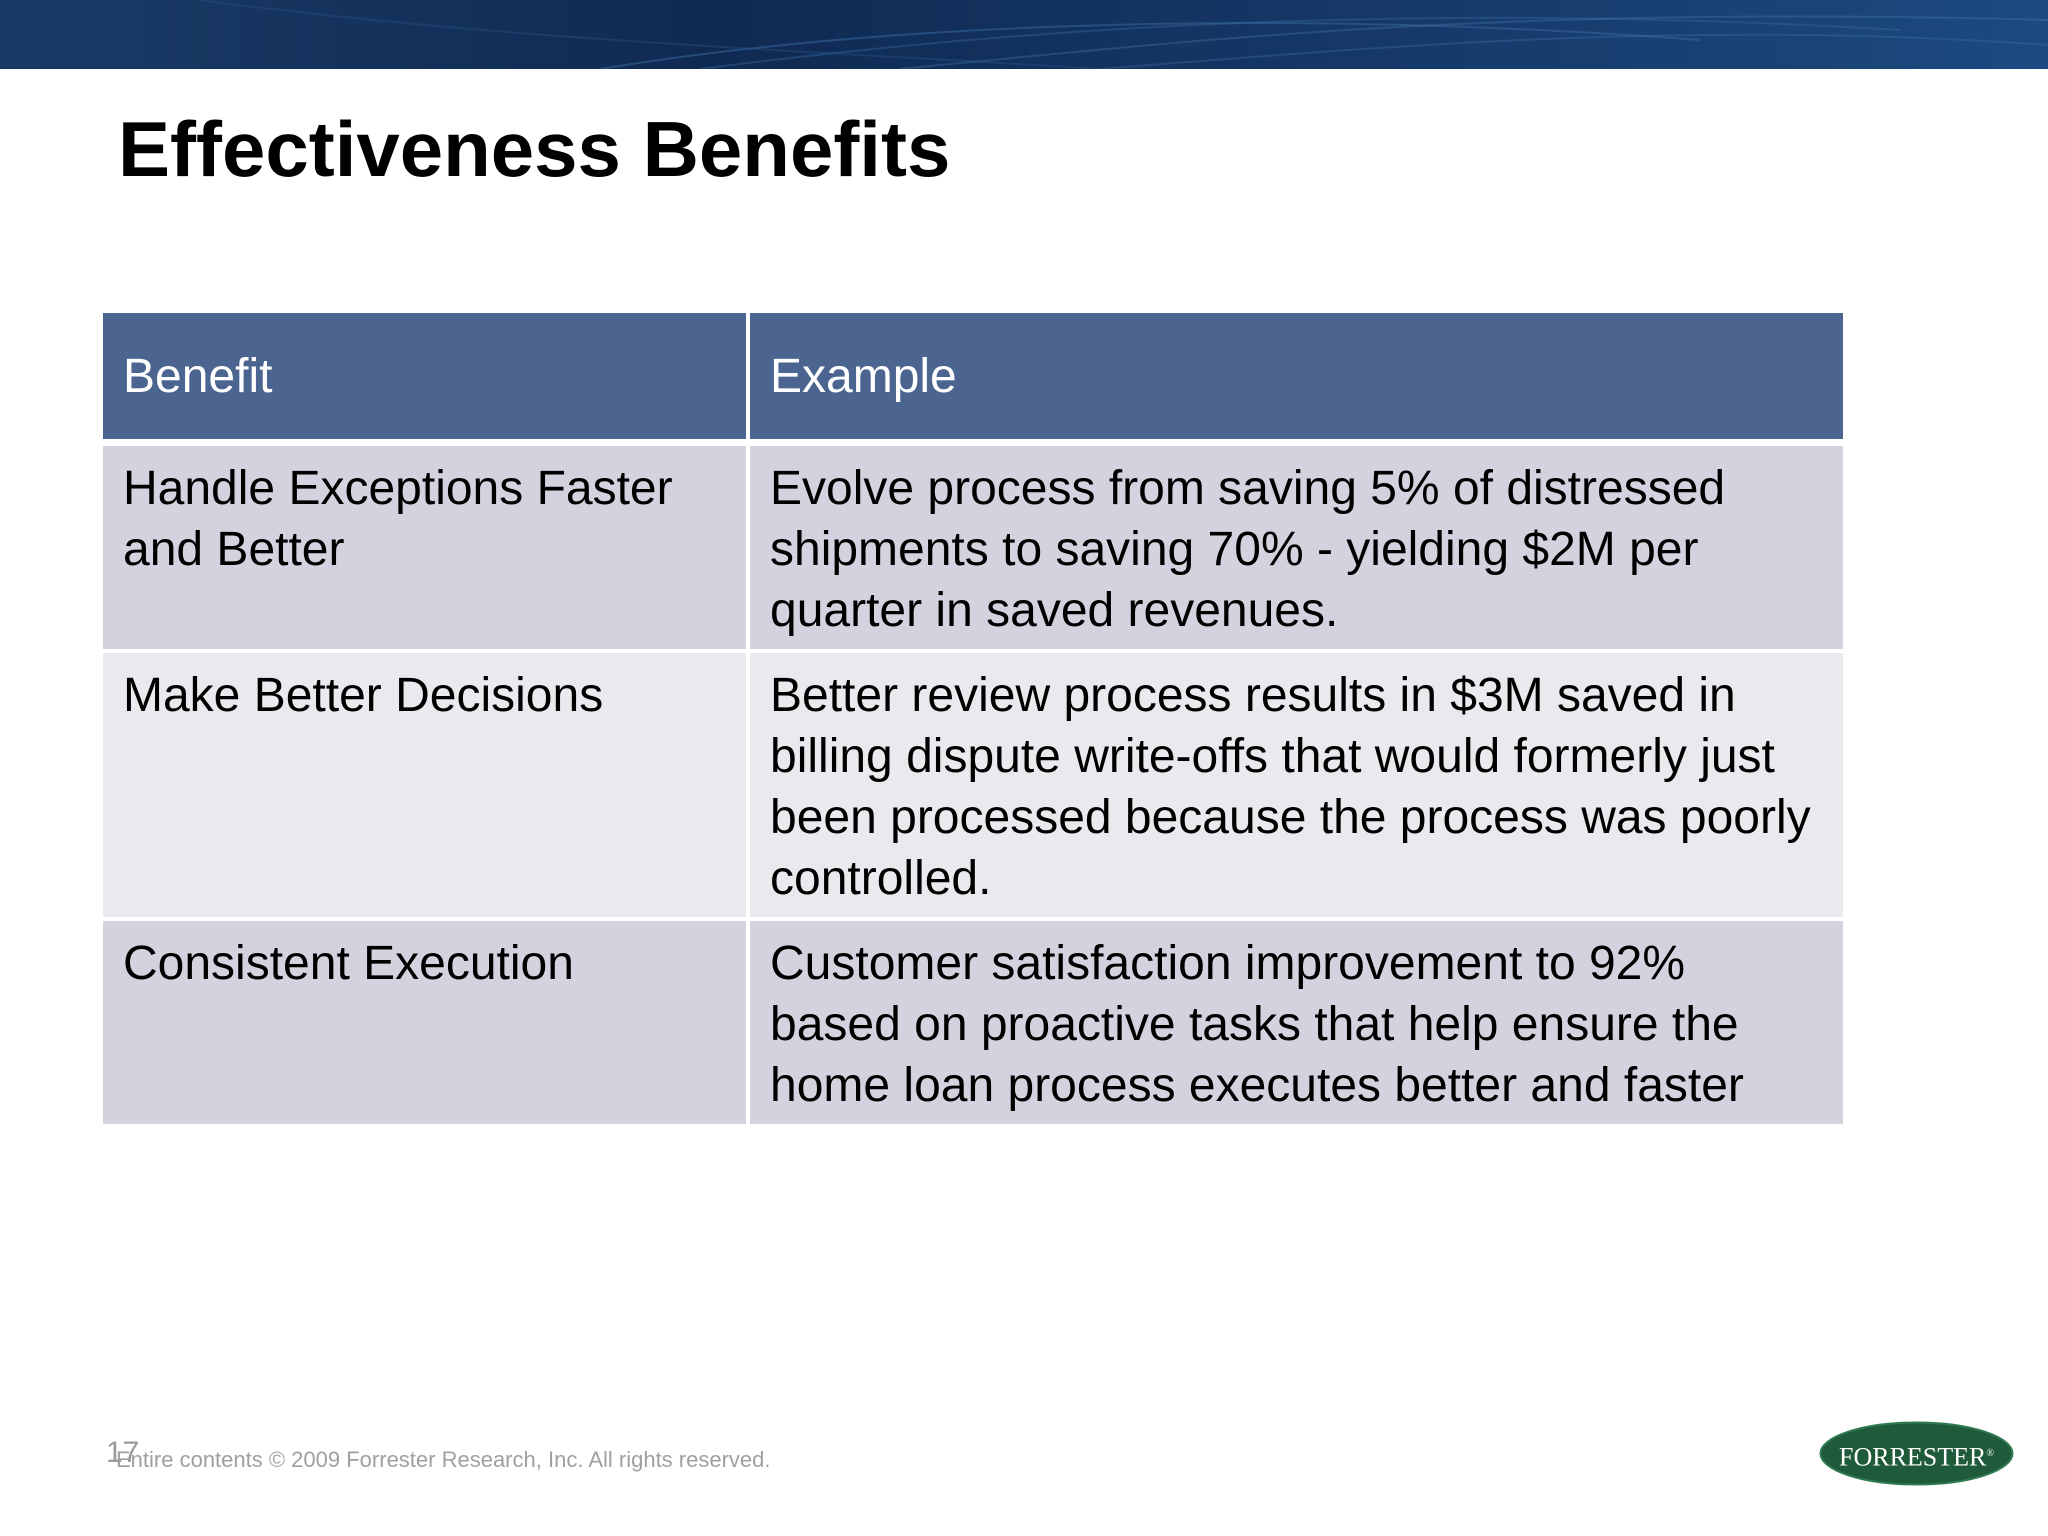  What do you see at coordinates (426, 787) in the screenshot?
I see `benefit-cell: Make Better Decisions` at bounding box center [426, 787].